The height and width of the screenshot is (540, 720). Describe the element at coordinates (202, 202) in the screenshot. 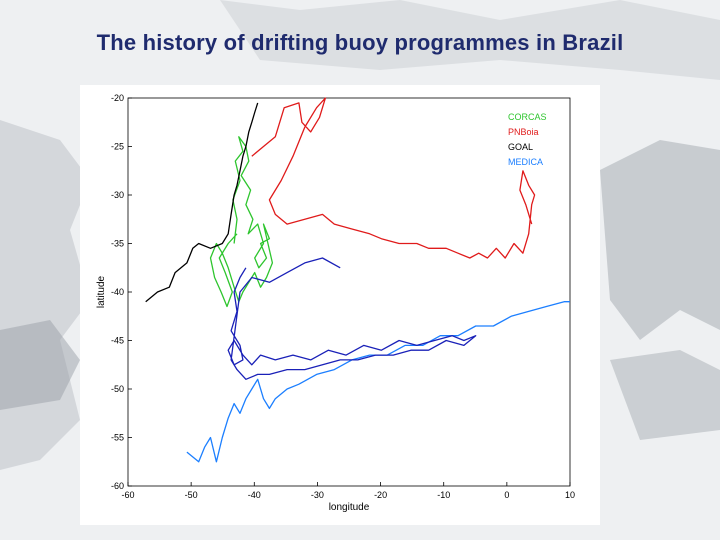

I see `trajectory-goal` at that location.